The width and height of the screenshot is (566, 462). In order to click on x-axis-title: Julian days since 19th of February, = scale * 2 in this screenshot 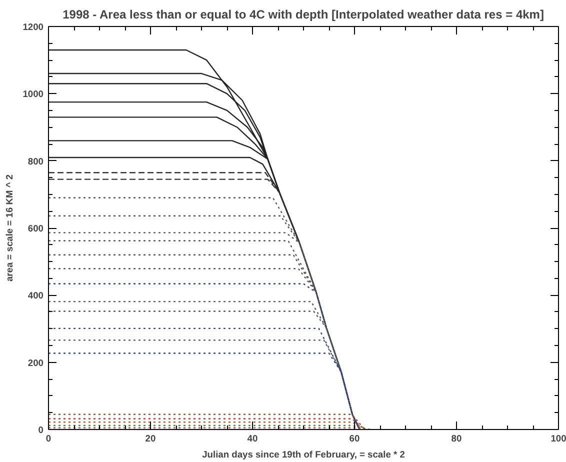, I will do `click(303, 455)`.